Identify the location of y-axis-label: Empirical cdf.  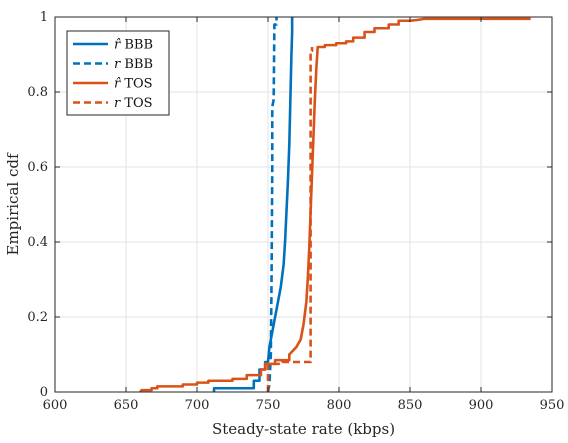
(13, 203).